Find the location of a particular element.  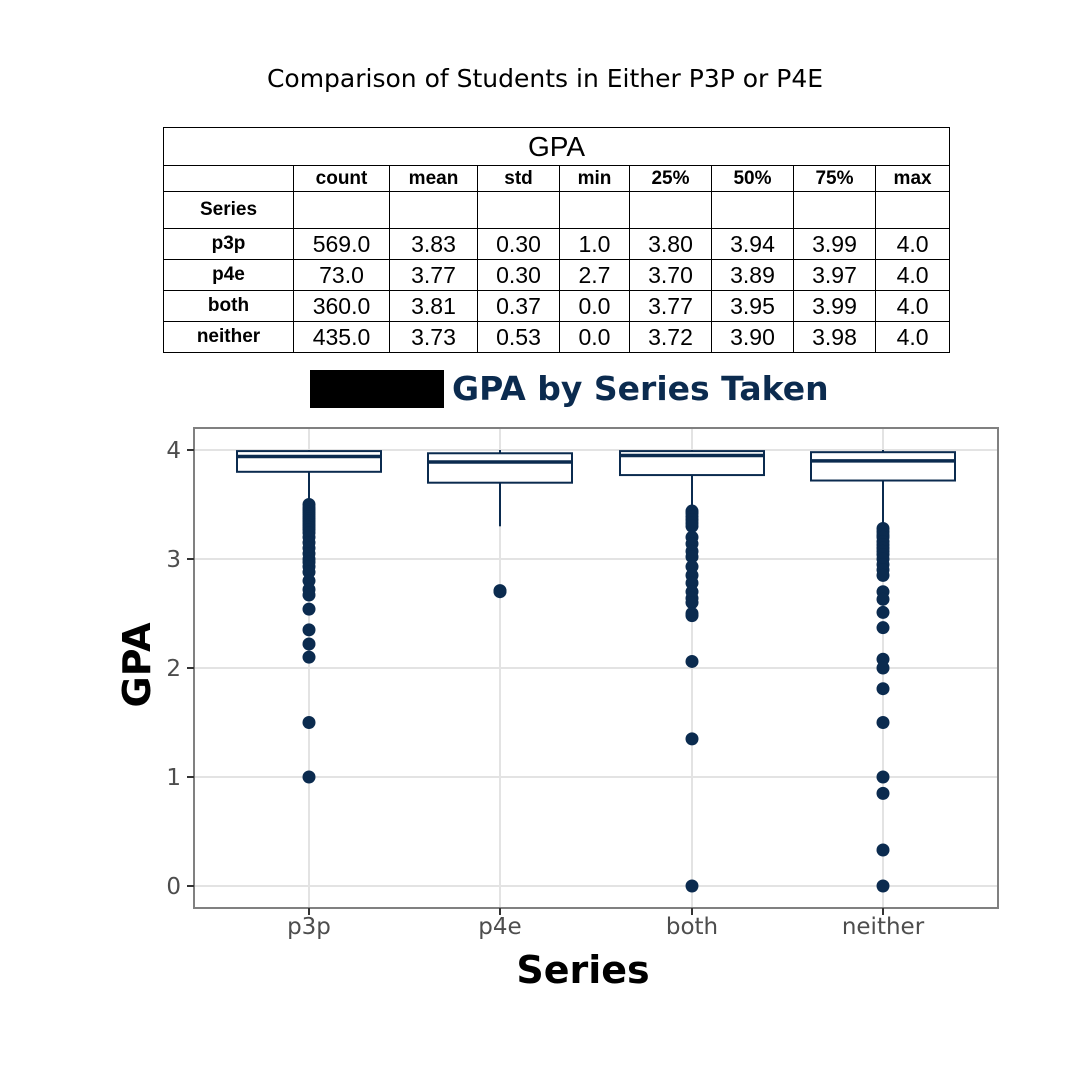

table-cell: 3.72 is located at coordinates (670, 337).